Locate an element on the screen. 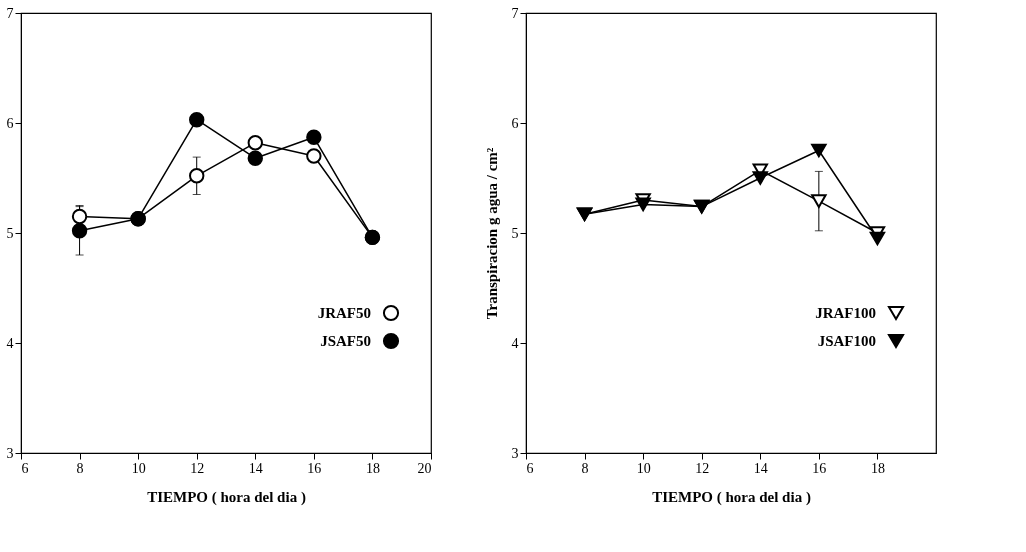  legend-label: JSAF50 is located at coordinates (345, 341).